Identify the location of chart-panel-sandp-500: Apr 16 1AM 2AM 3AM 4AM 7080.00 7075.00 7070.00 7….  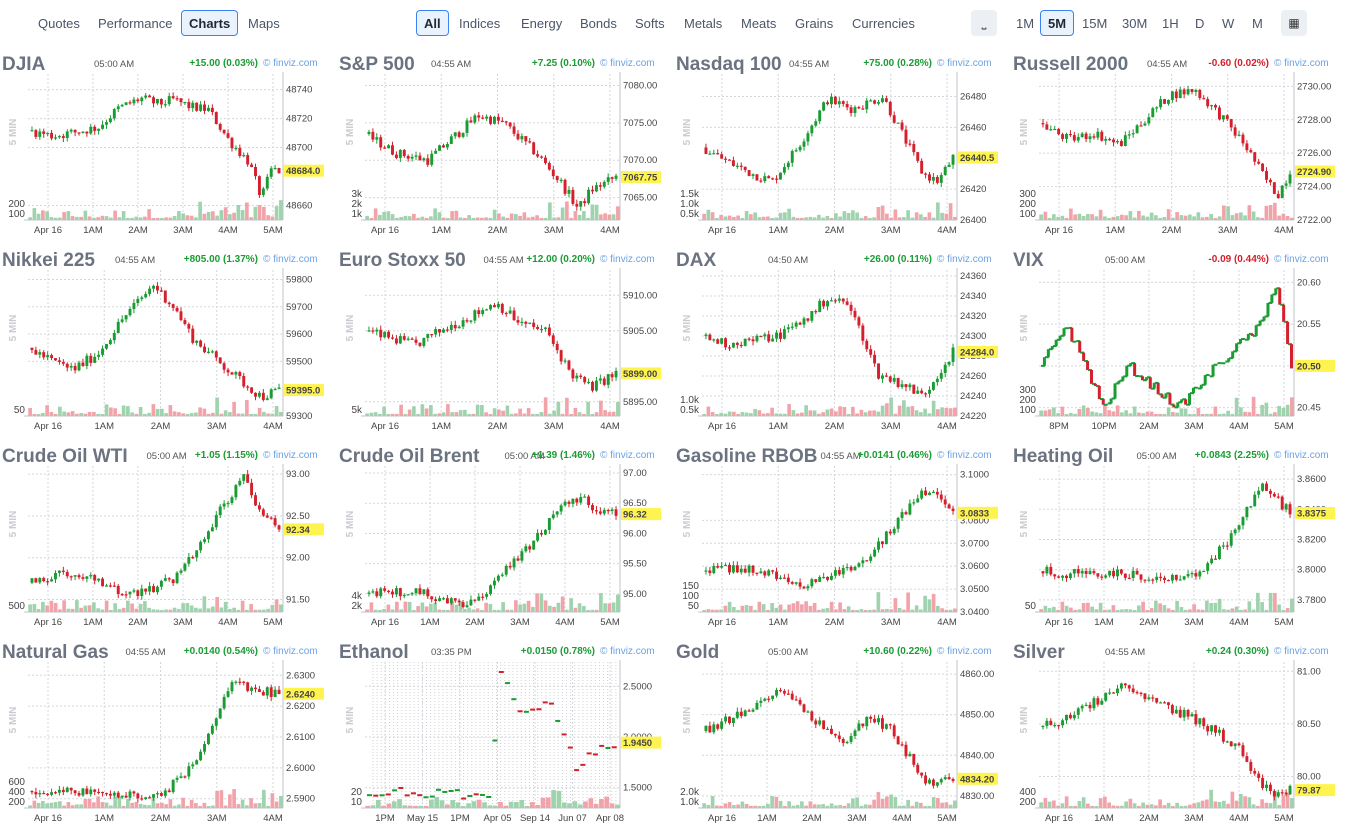
(505, 150).